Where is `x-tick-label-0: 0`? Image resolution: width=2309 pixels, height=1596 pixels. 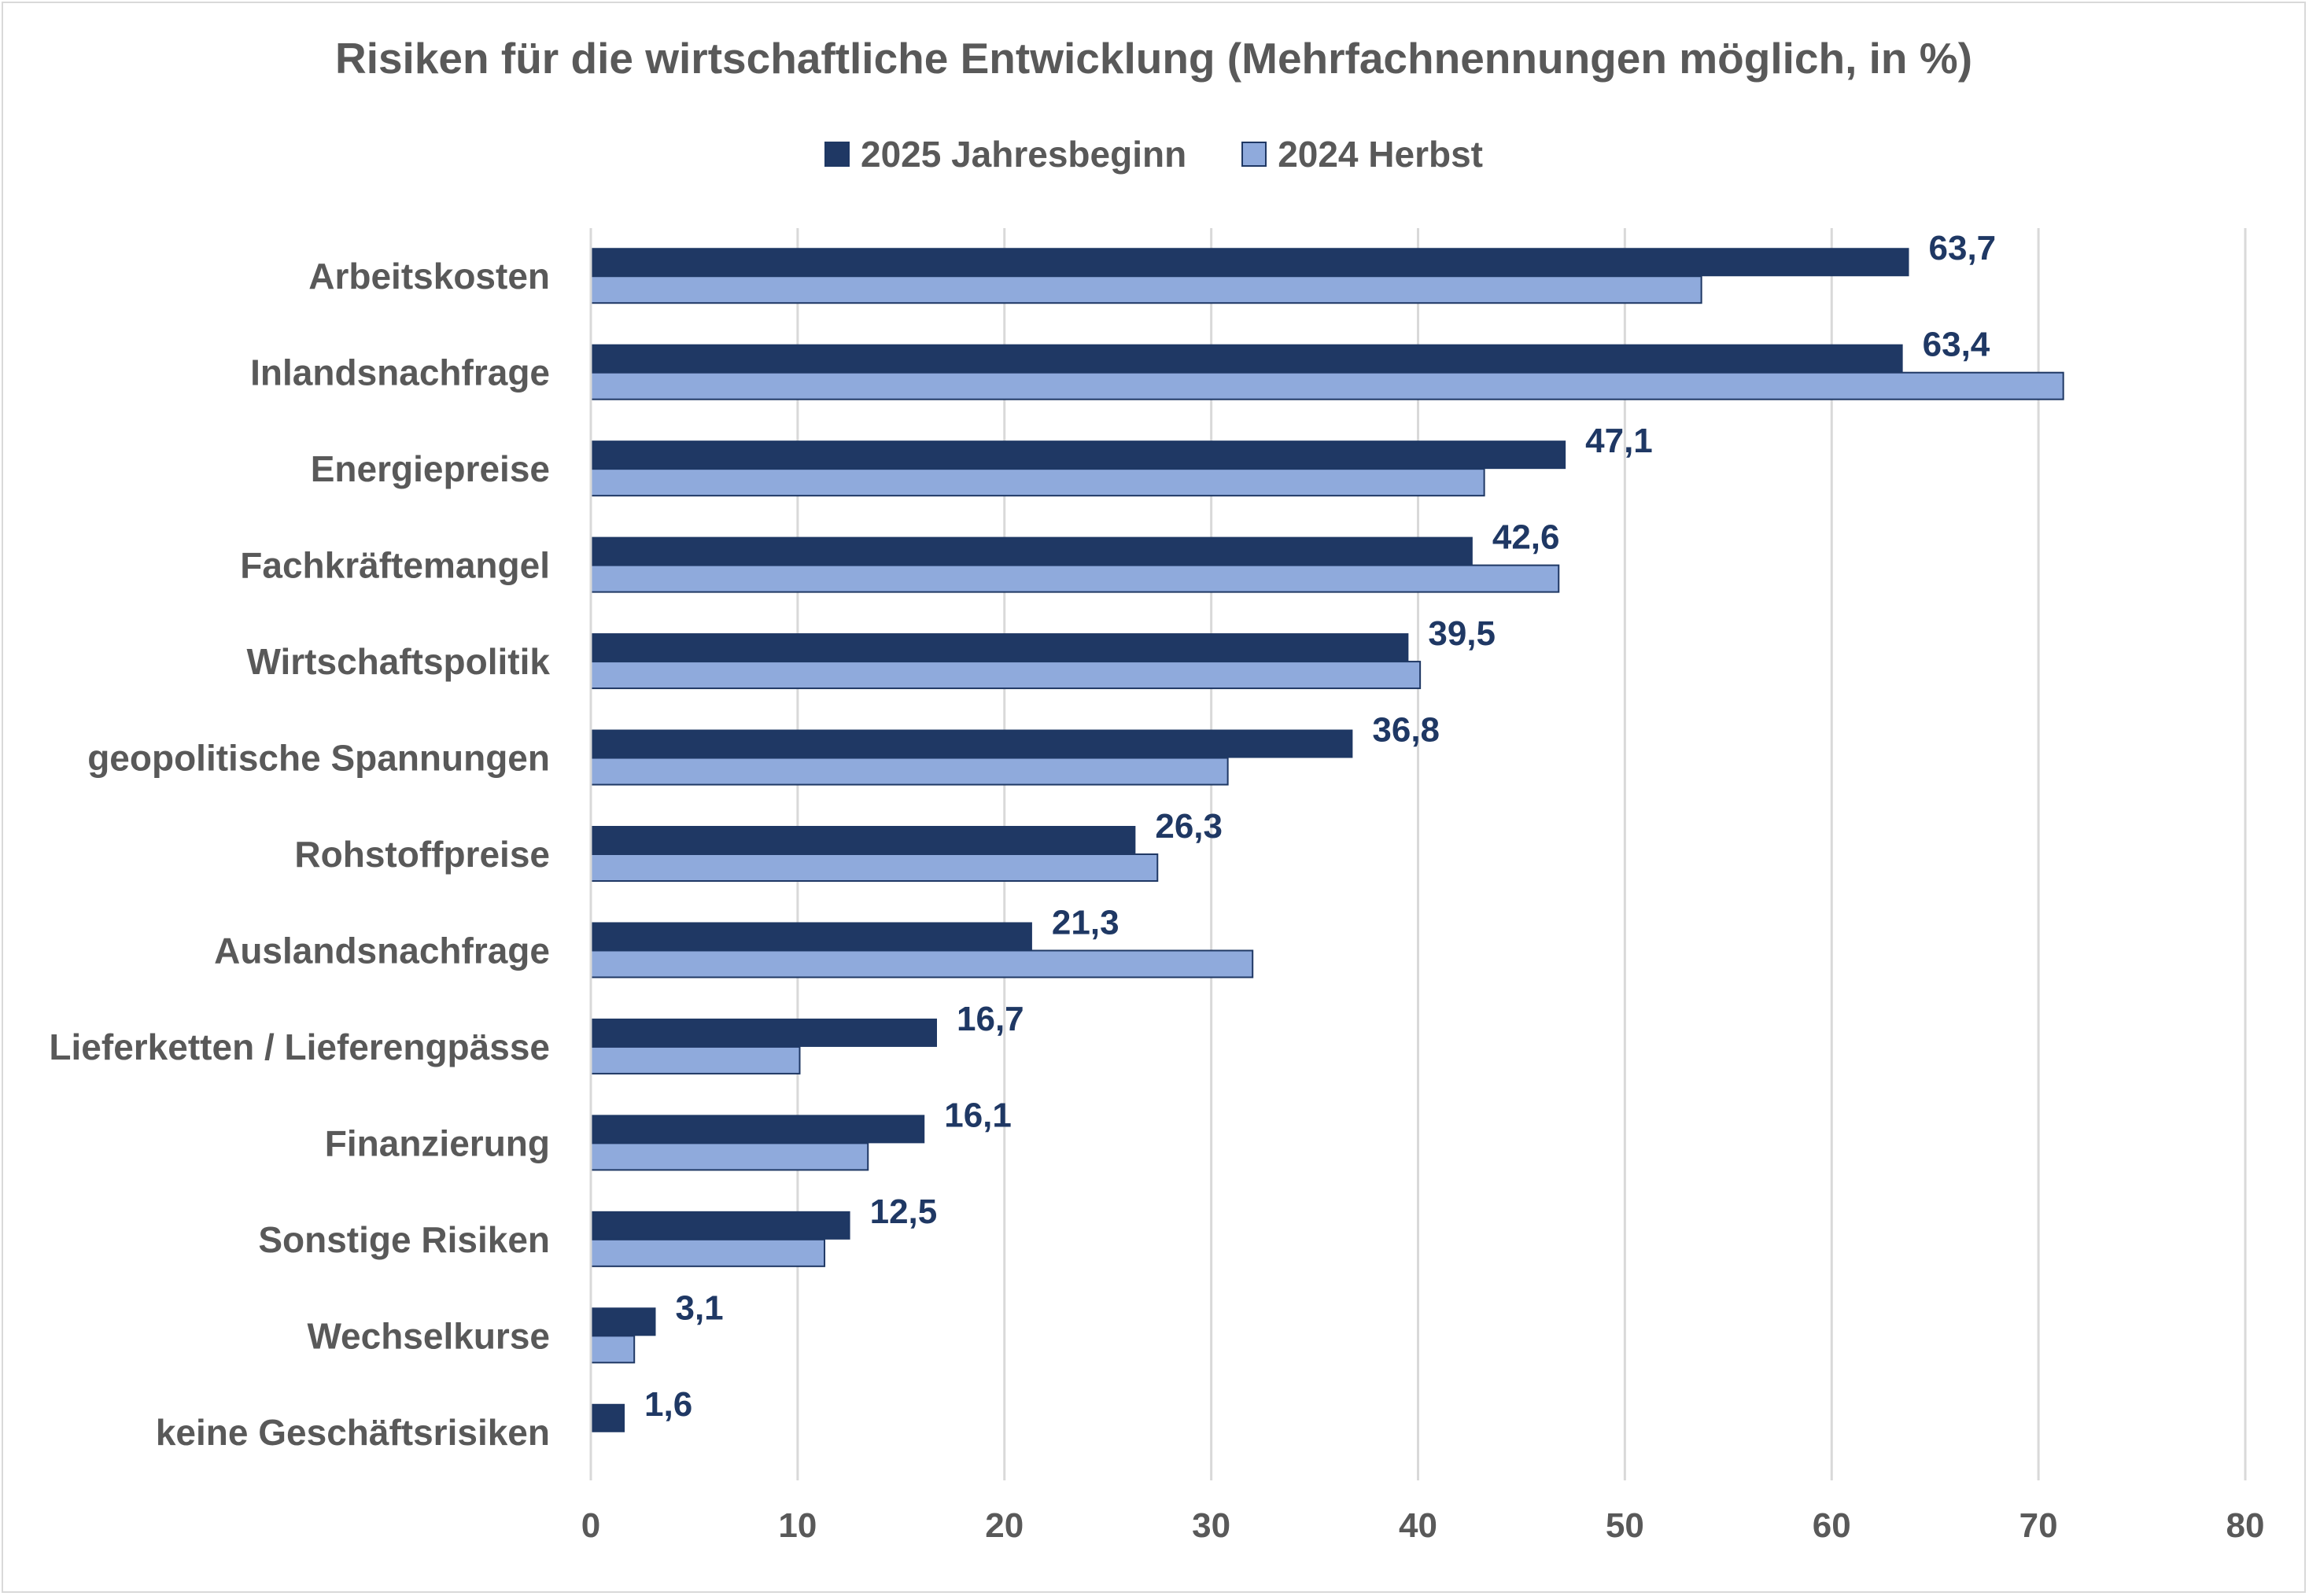 x-tick-label-0: 0 is located at coordinates (590, 1525).